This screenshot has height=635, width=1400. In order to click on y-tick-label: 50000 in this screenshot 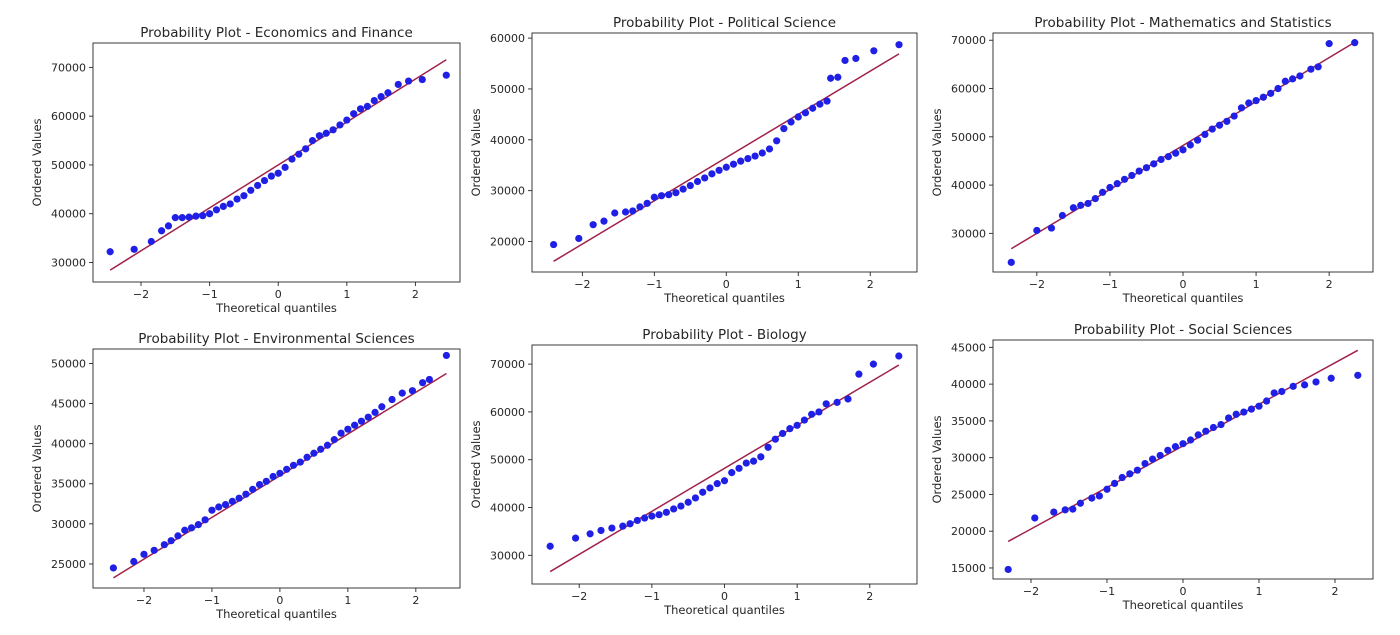, I will do `click(507, 89)`.